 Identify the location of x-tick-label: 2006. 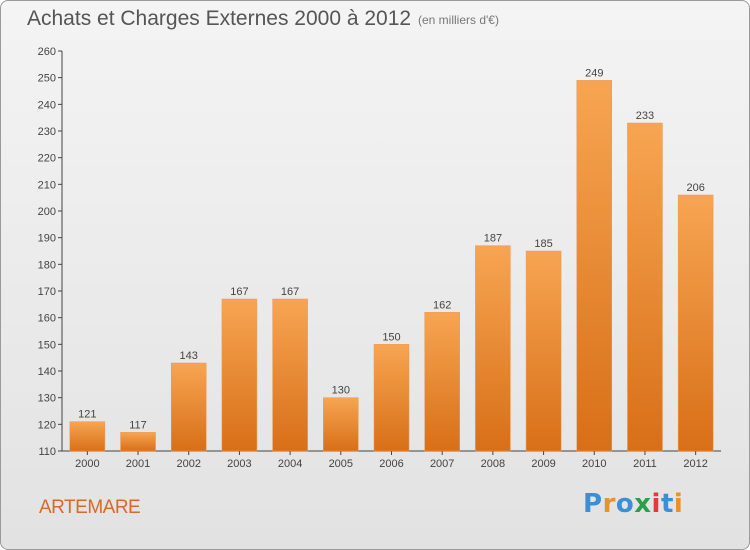
(391, 464).